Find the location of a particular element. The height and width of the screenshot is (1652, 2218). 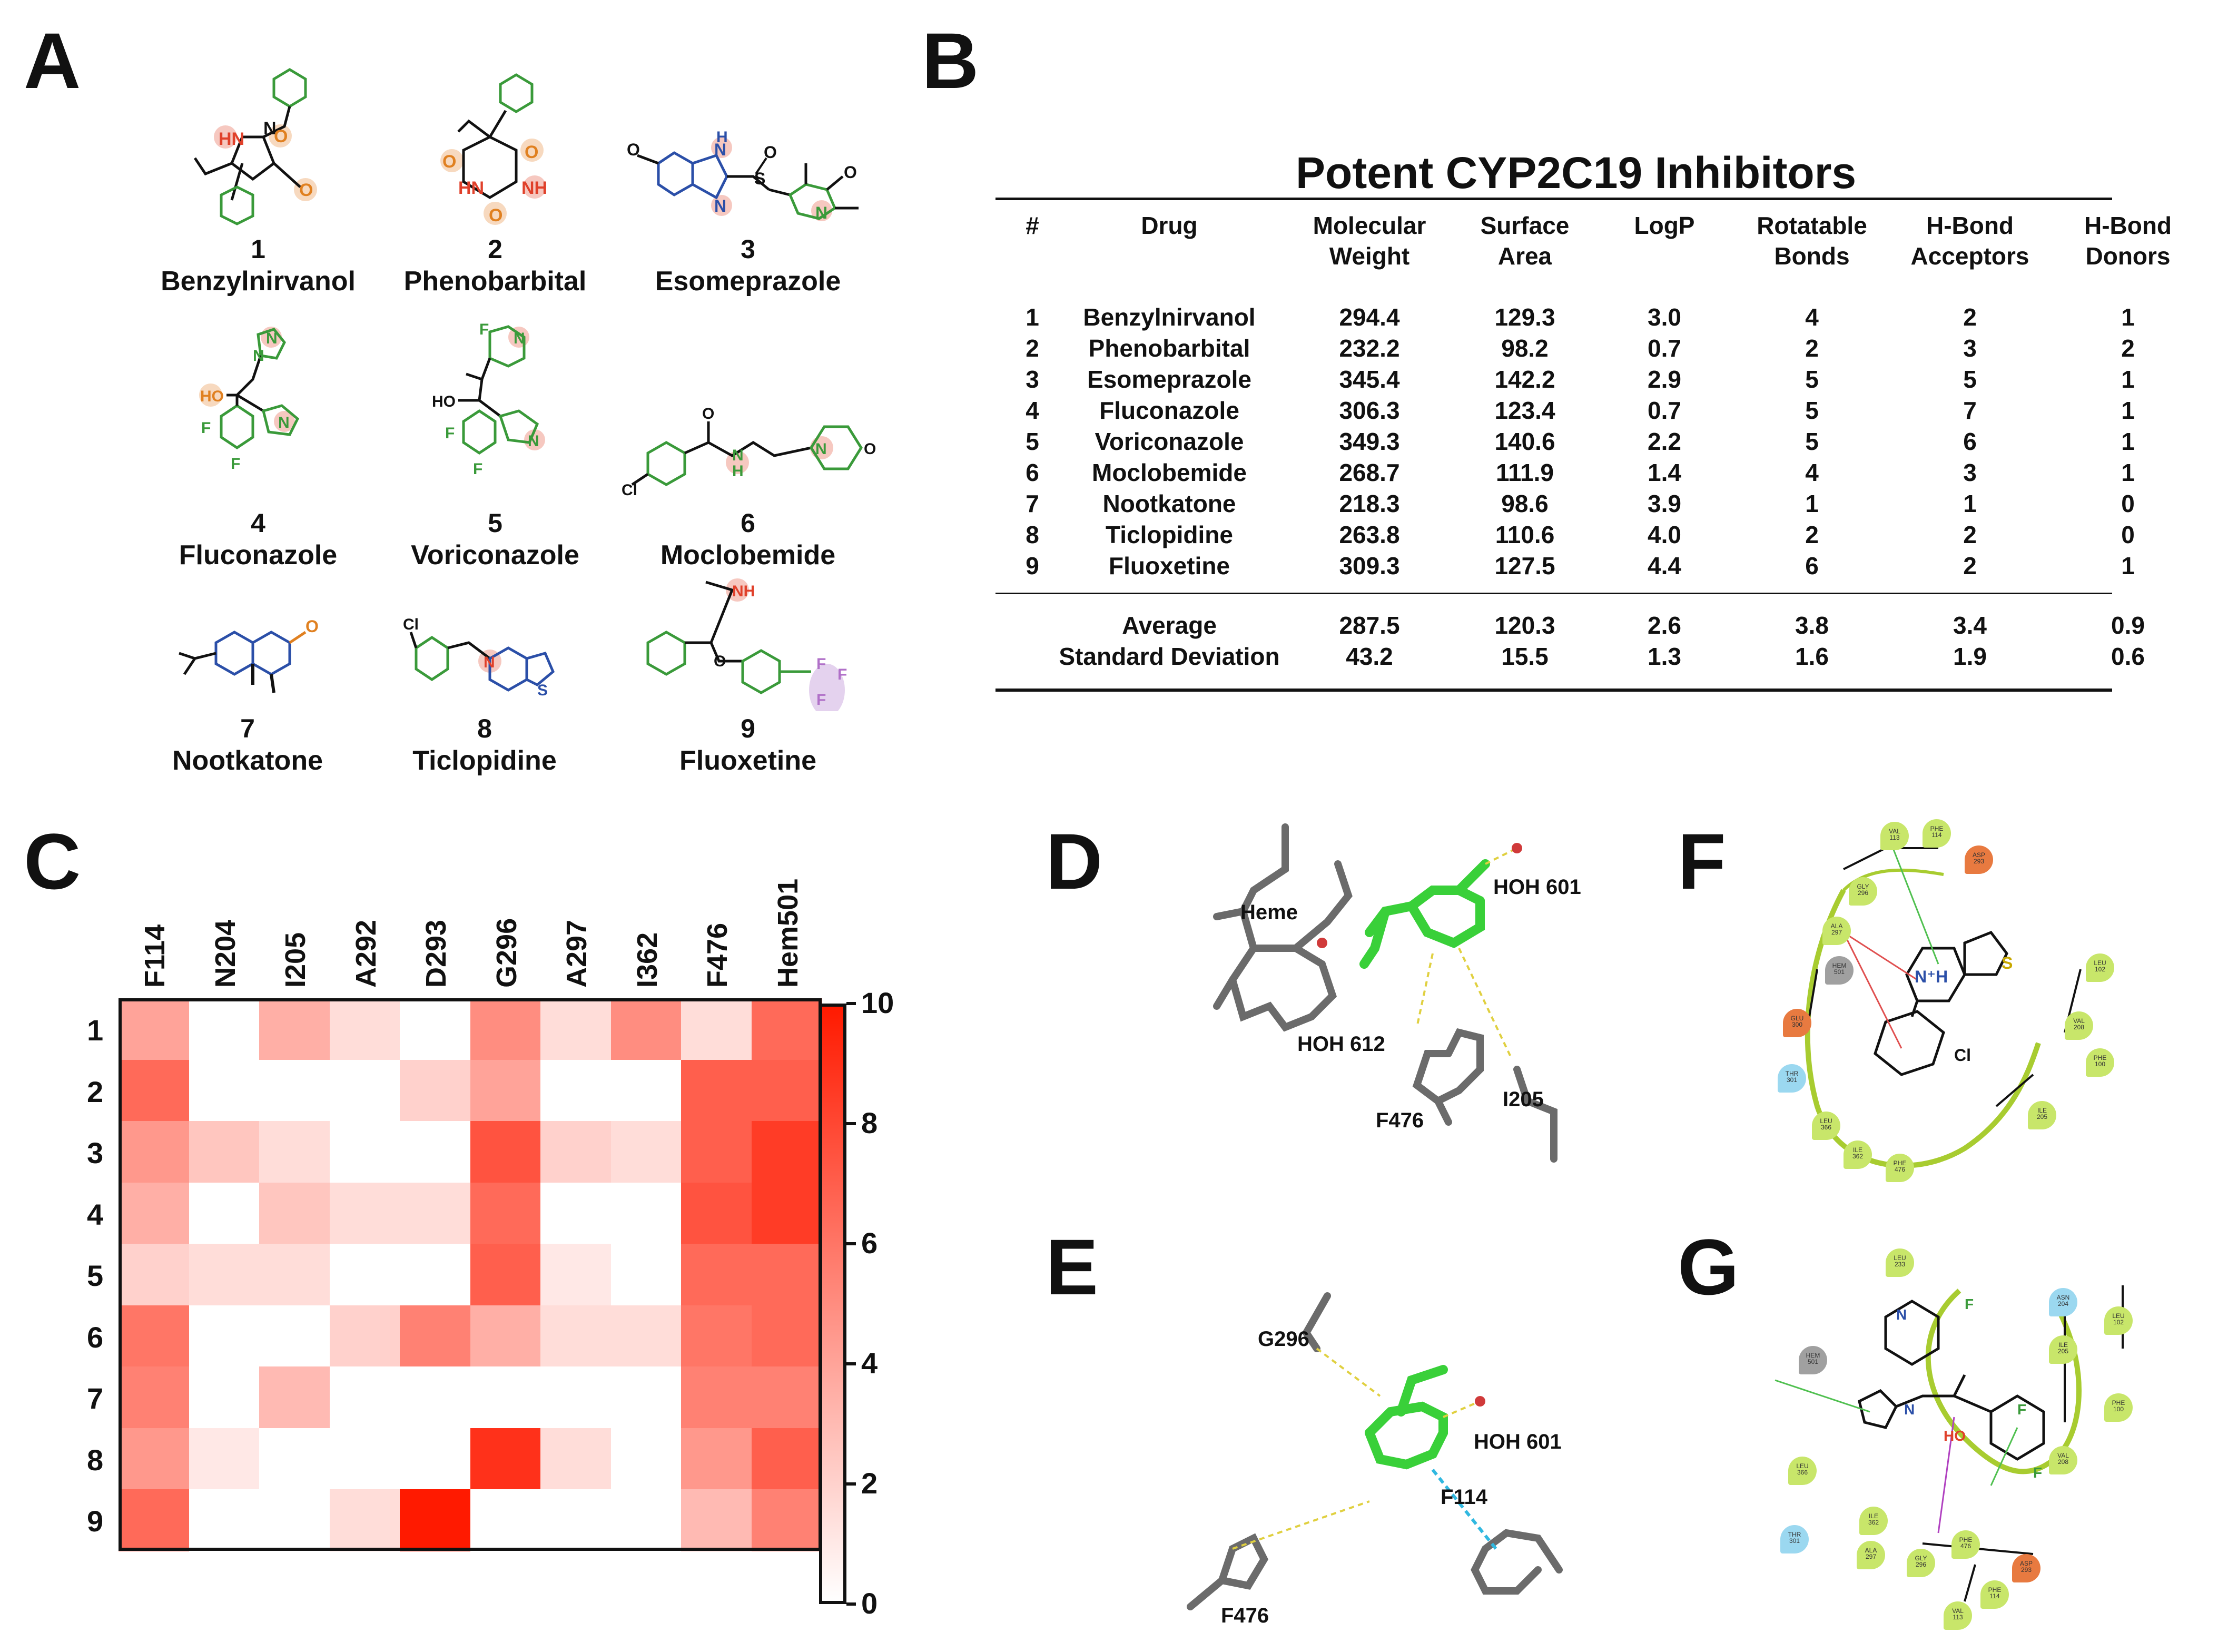

table-cell: 263.8 is located at coordinates (1369, 534).